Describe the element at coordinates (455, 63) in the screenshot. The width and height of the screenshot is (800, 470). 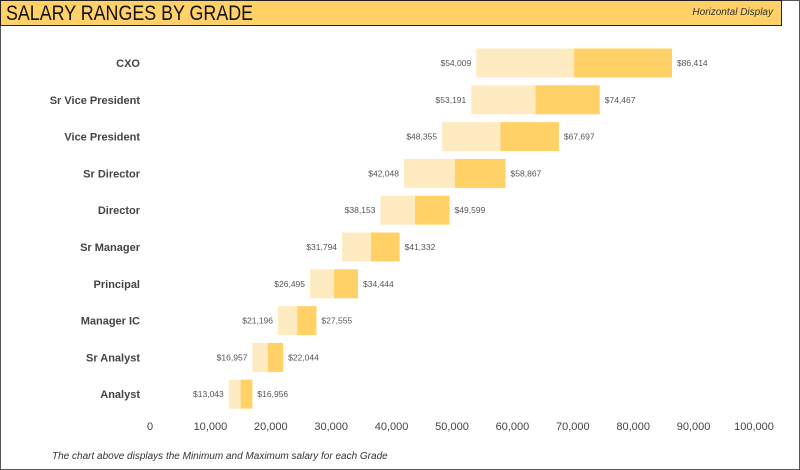
I see `min-value-label: $54,009` at that location.